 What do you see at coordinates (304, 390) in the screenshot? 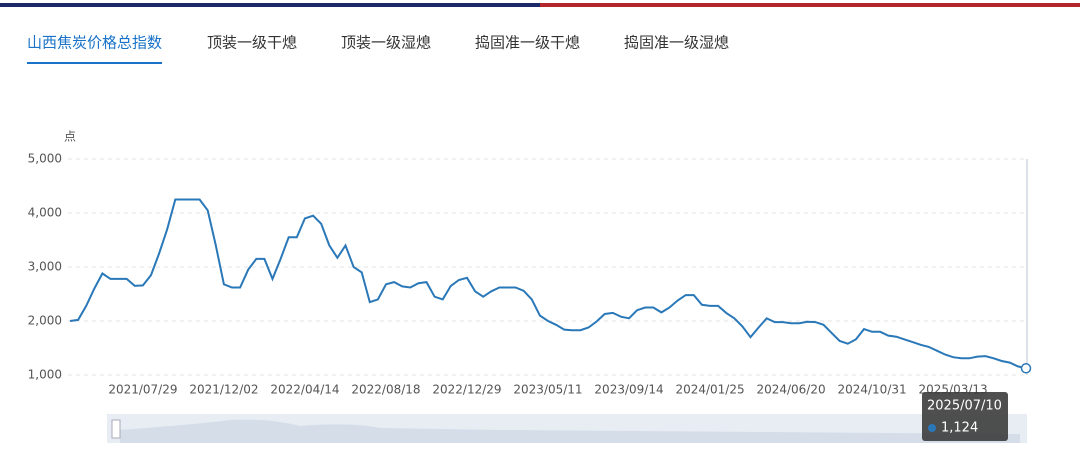
I see `x-tick-label: 2022/04/14` at bounding box center [304, 390].